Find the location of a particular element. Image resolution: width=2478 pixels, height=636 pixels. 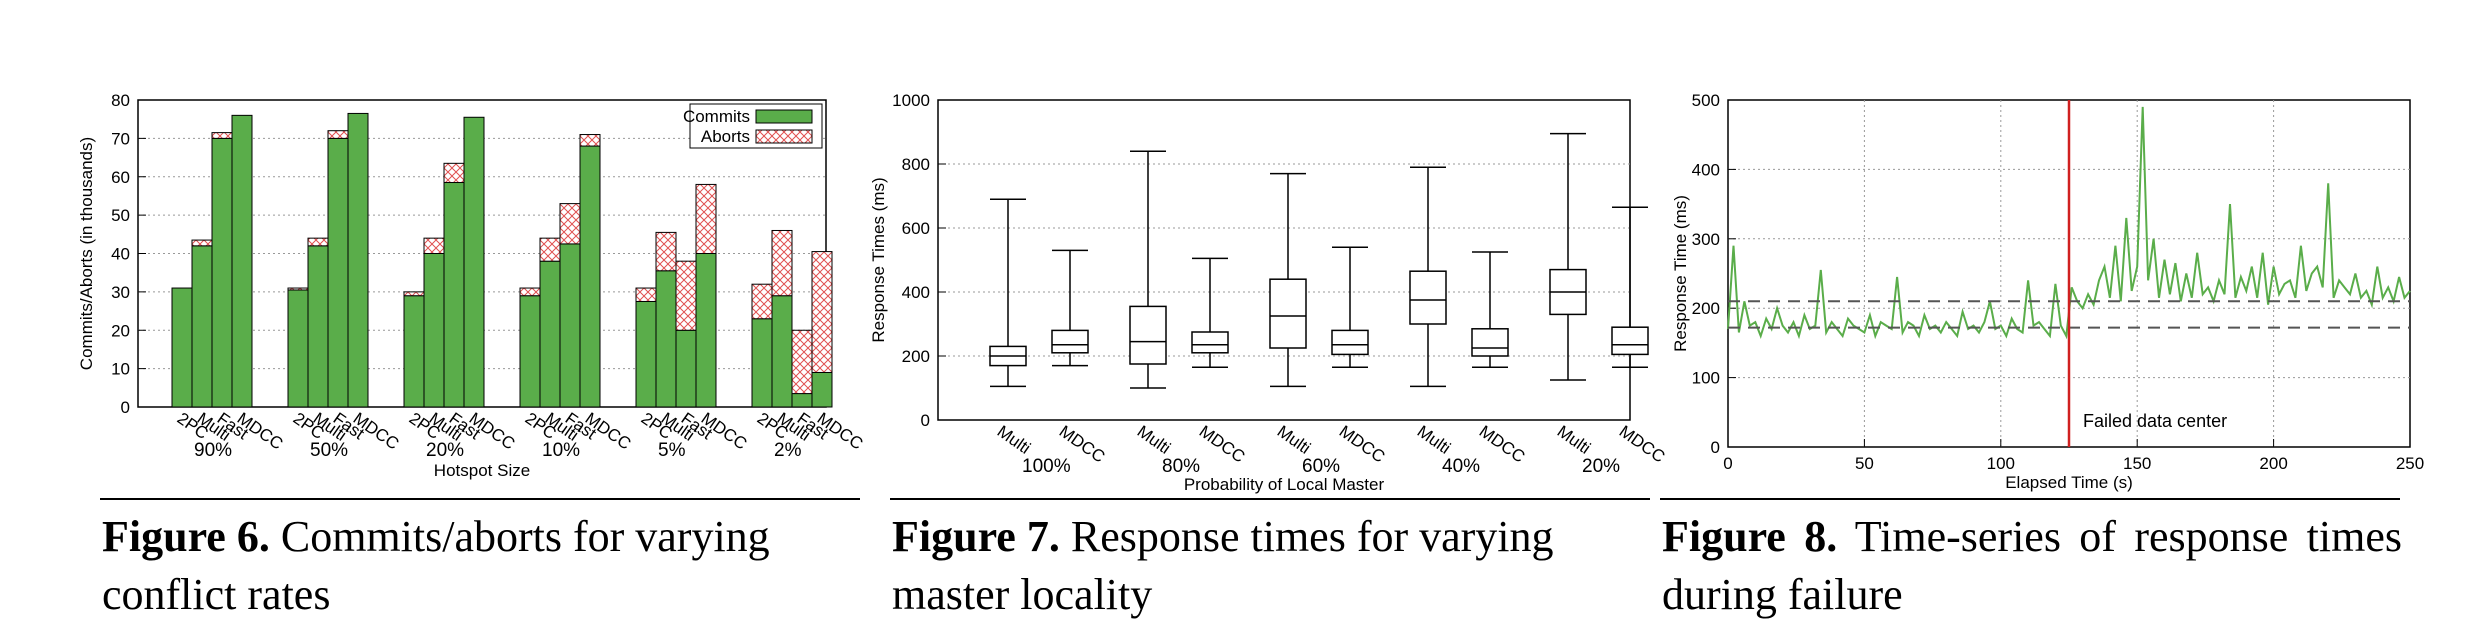

y-axis-label: Response Times (ms) is located at coordinates (878, 259).